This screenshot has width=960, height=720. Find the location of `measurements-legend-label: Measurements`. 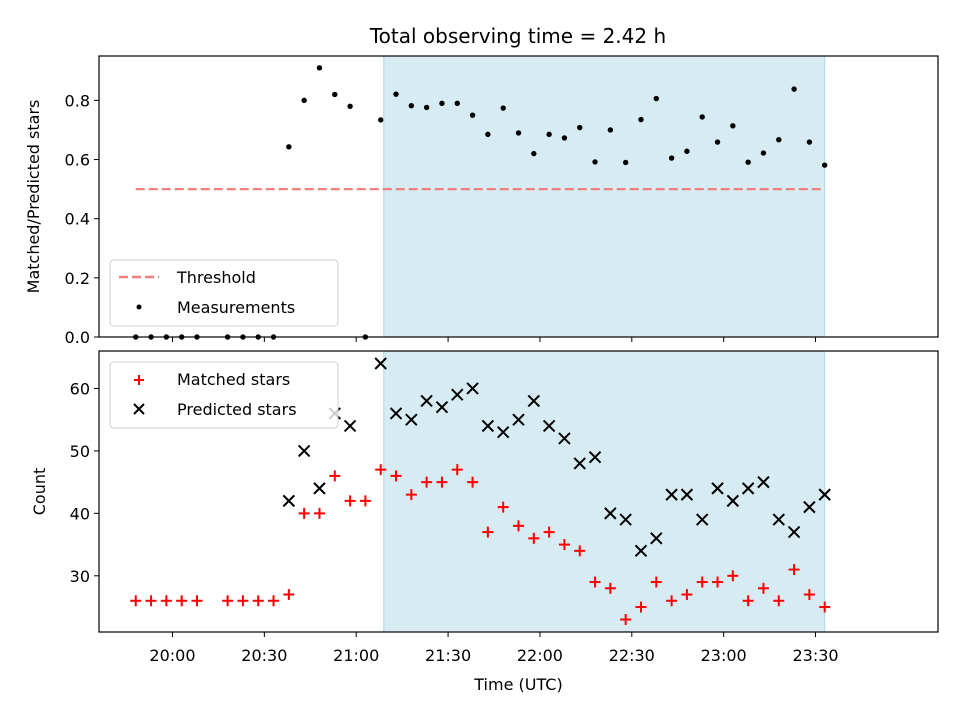

measurements-legend-label: Measurements is located at coordinates (236, 307).